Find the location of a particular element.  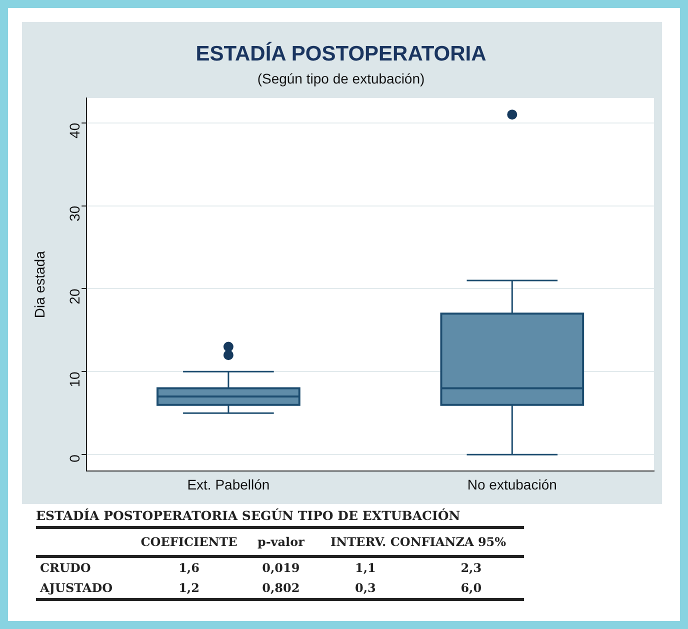

text: 0,019 is located at coordinates (281, 568).